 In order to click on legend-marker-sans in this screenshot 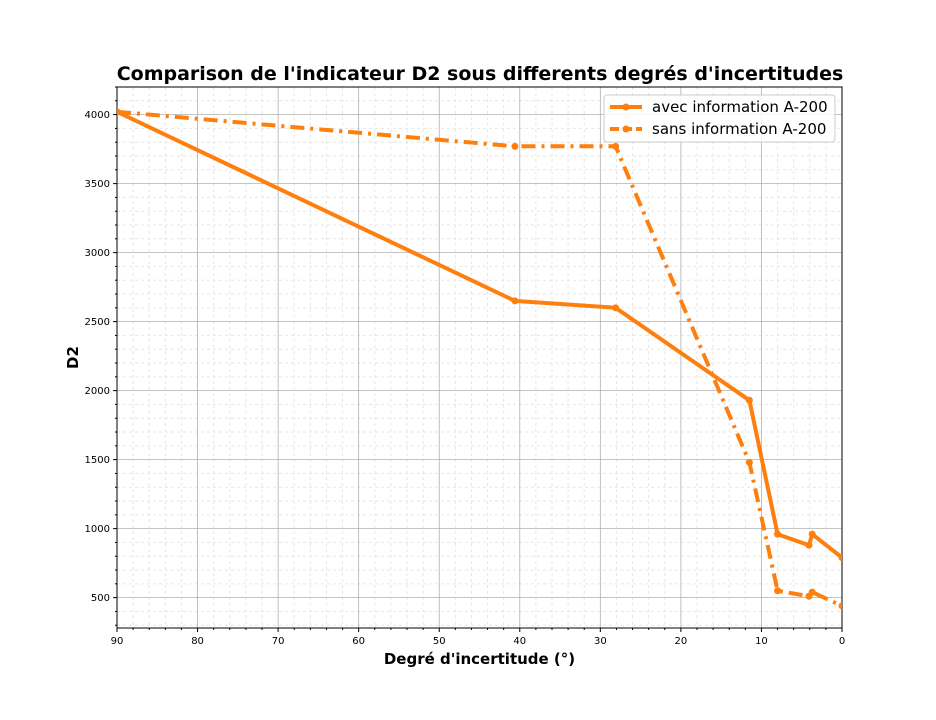, I will do `click(626, 129)`.